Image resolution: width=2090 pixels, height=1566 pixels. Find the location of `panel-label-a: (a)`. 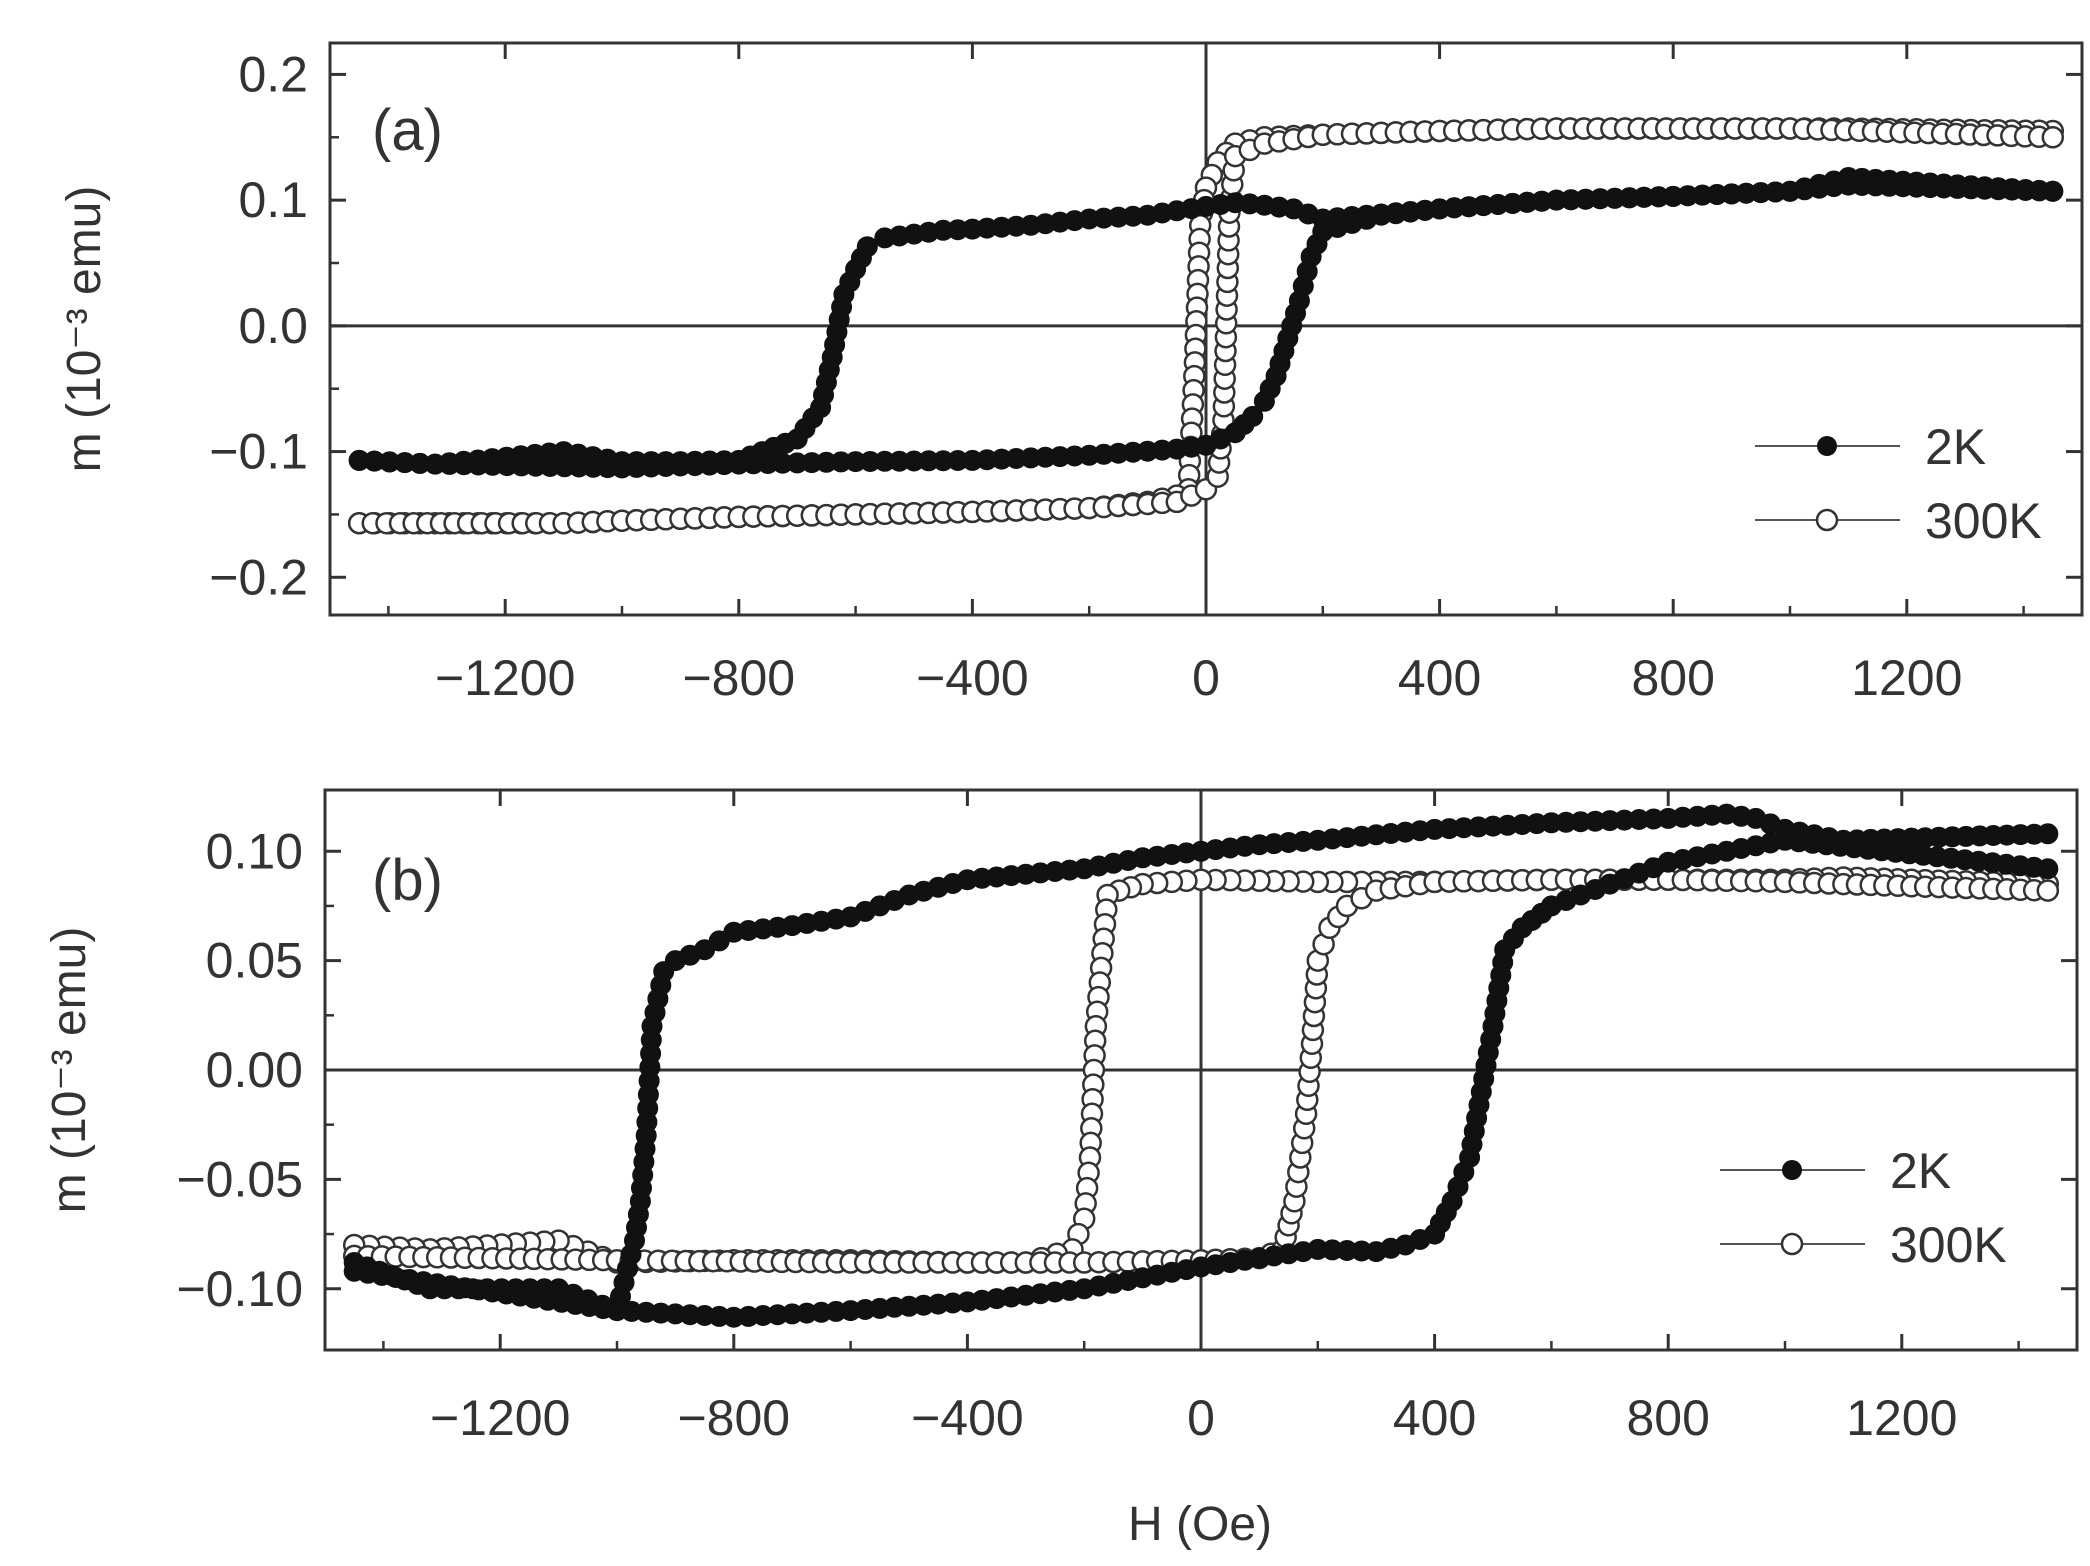

panel-label-a: (a) is located at coordinates (407, 130).